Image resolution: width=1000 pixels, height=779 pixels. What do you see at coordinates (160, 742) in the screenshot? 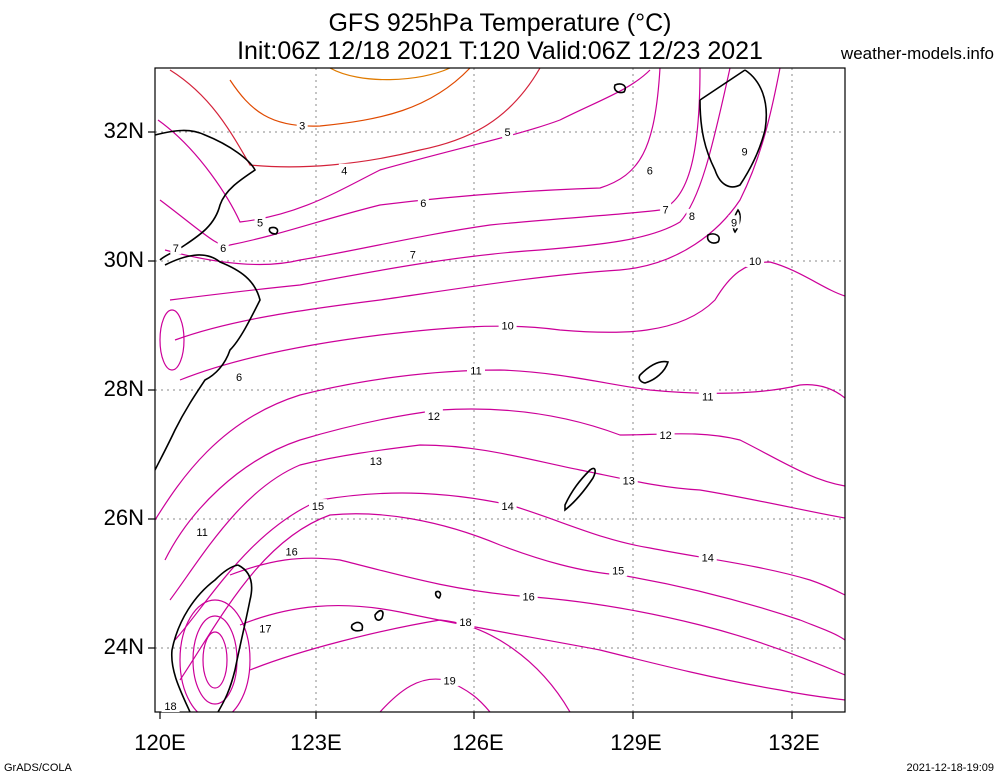
I see `lon-label-120e: 120E` at bounding box center [160, 742].